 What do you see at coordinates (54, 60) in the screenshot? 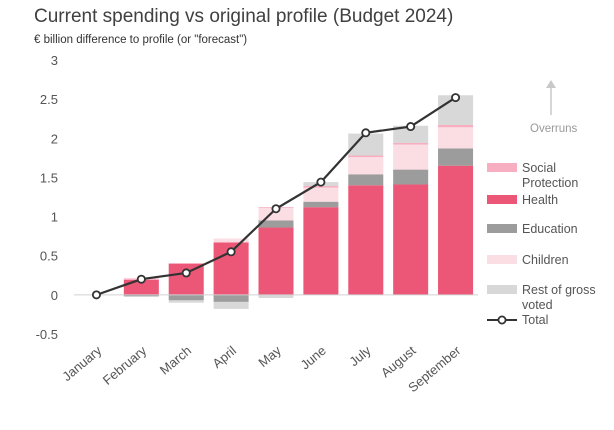
I see `y-tick-label: 3` at bounding box center [54, 60].